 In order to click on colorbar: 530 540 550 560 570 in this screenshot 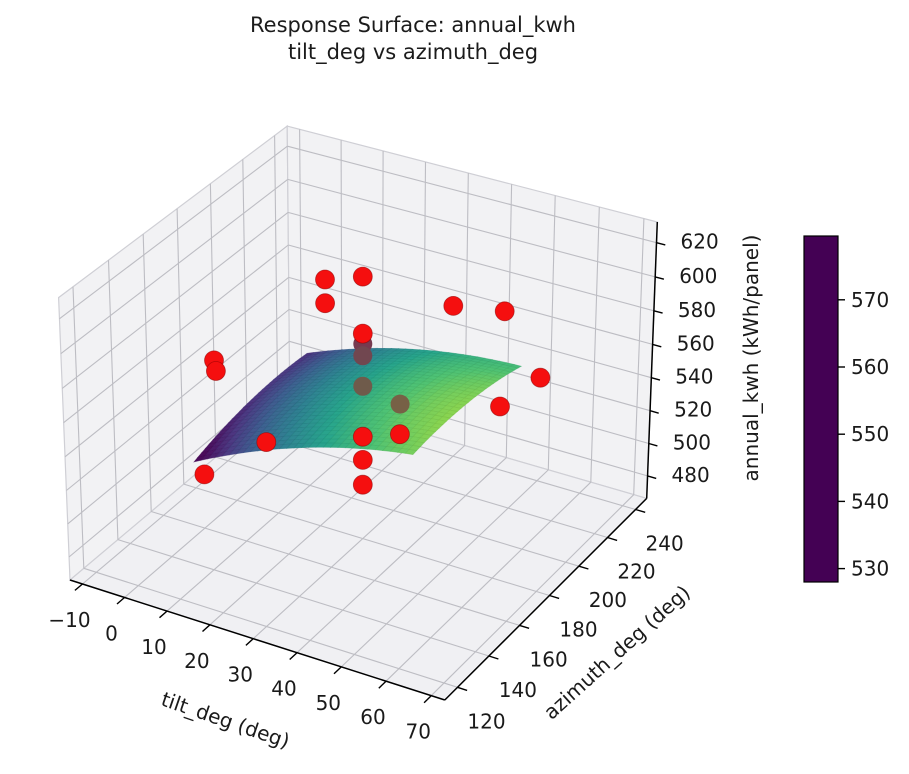, I will do `click(846, 409)`.